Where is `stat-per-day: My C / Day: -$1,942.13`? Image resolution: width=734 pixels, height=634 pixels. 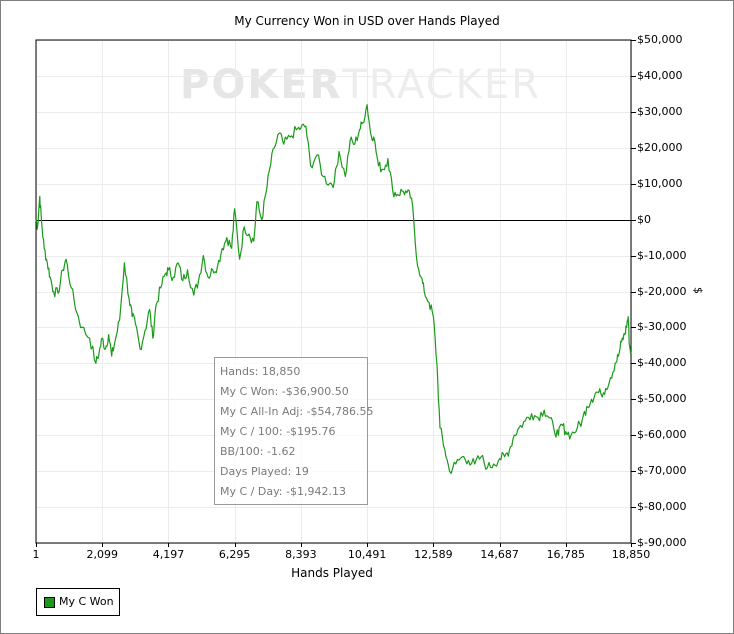 stat-per-day: My C / Day: -$1,942.13 is located at coordinates (283, 491).